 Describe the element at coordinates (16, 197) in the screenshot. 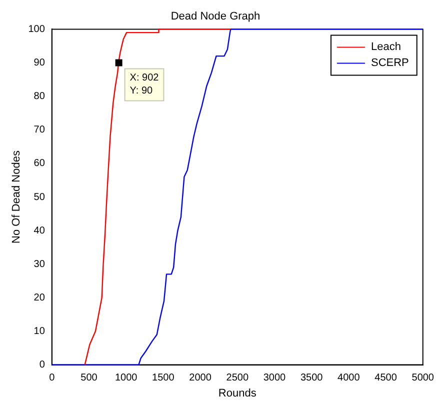

I see `y-axis-title: No Of Dead Nodes` at that location.